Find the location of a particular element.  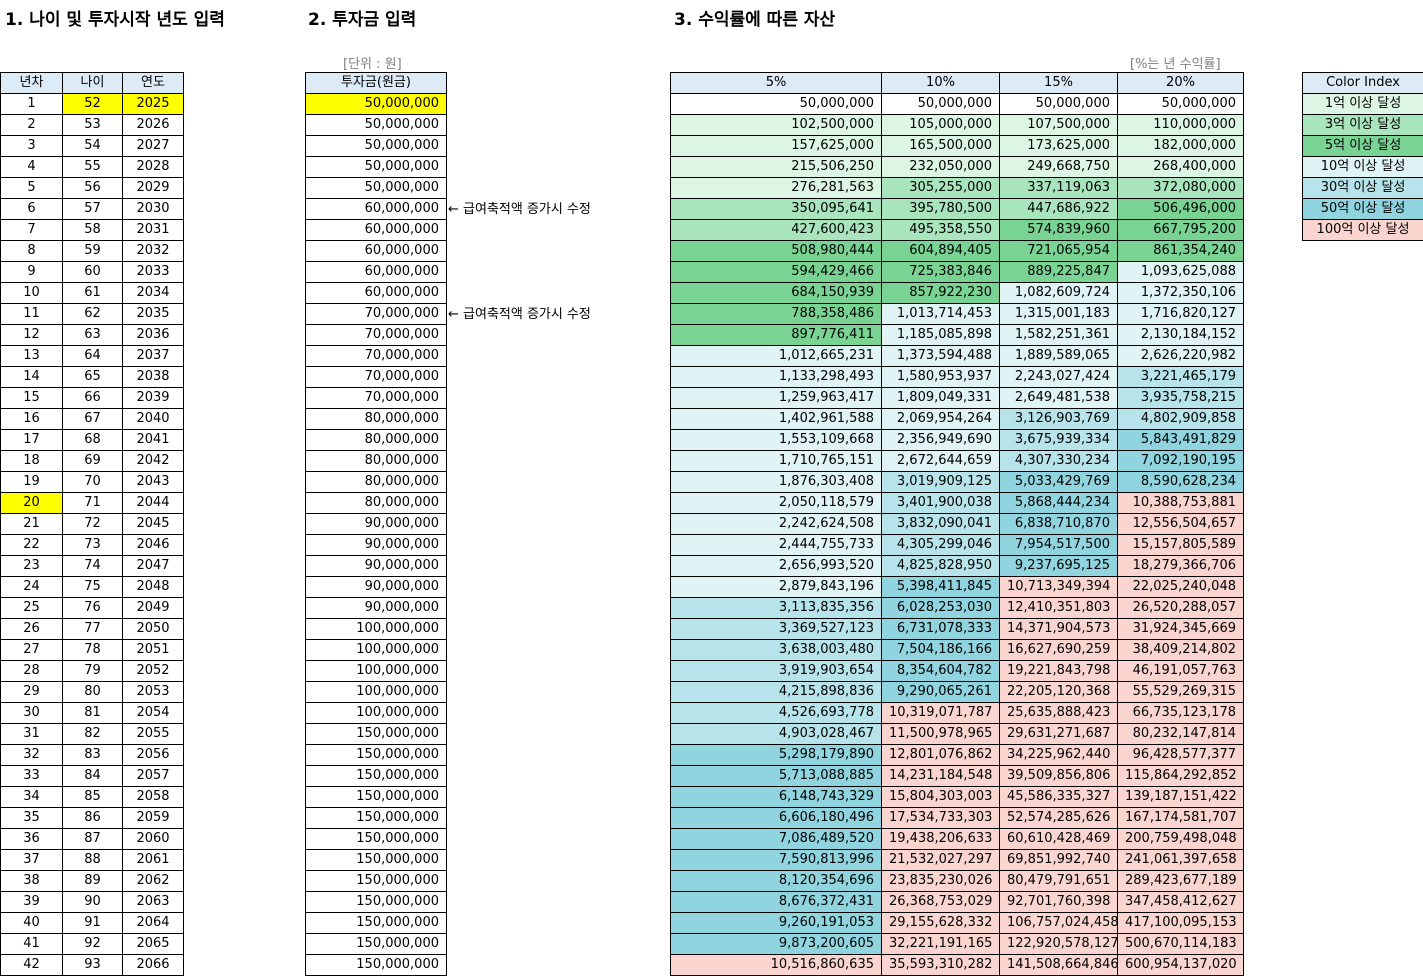

asset-value-cell: 289,423,677,189 is located at coordinates (1181, 881).